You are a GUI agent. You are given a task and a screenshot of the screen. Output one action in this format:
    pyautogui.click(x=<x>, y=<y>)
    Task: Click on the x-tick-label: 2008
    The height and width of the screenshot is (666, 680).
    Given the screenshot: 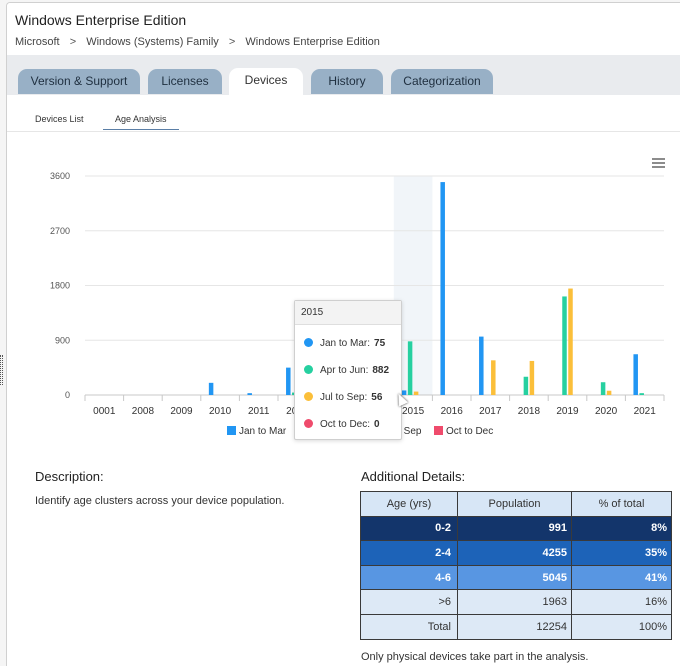 What is the action you would take?
    pyautogui.click(x=143, y=411)
    